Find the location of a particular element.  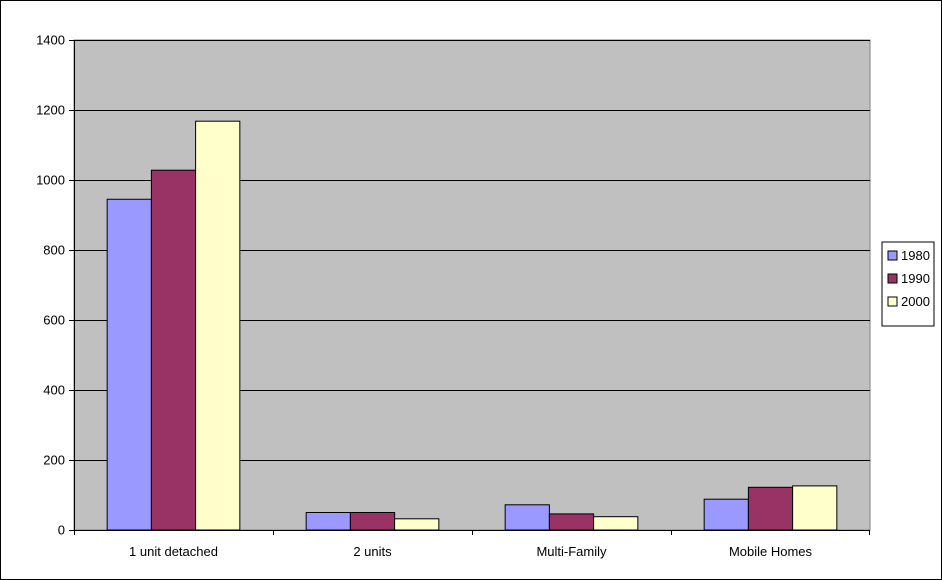

x-tick-label: Mobile Homes is located at coordinates (771, 551).